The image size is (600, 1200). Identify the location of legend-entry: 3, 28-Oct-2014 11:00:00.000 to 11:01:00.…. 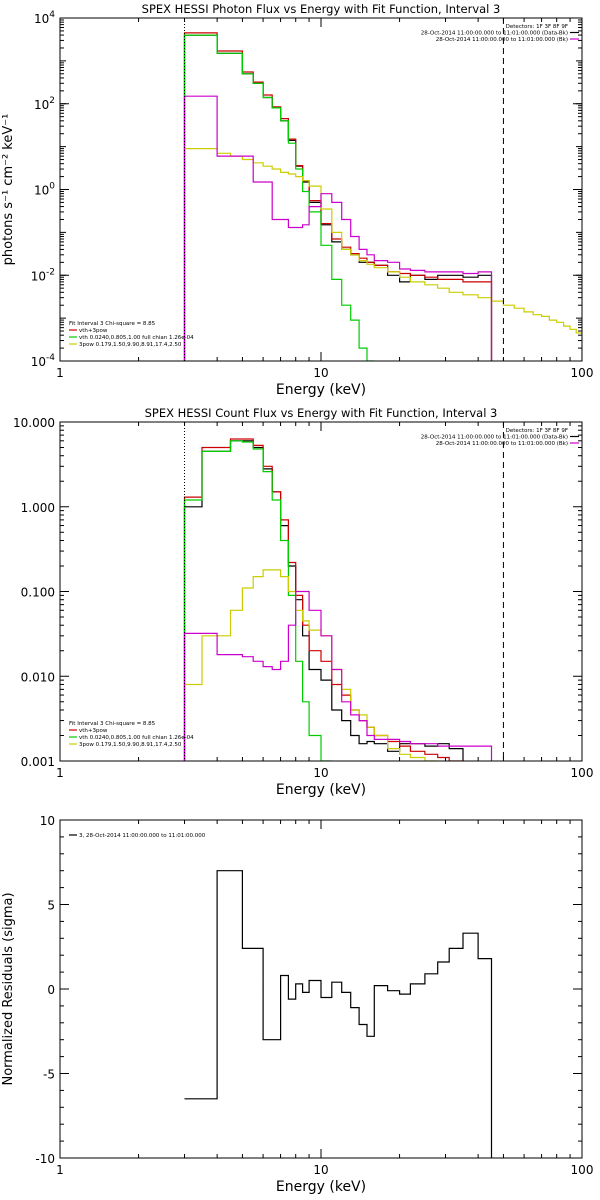
(142, 836).